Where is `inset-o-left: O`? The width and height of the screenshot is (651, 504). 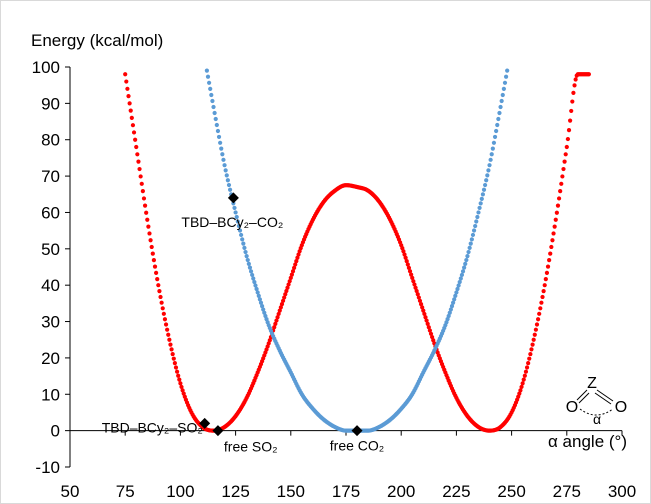
inset-o-left: O is located at coordinates (572, 407).